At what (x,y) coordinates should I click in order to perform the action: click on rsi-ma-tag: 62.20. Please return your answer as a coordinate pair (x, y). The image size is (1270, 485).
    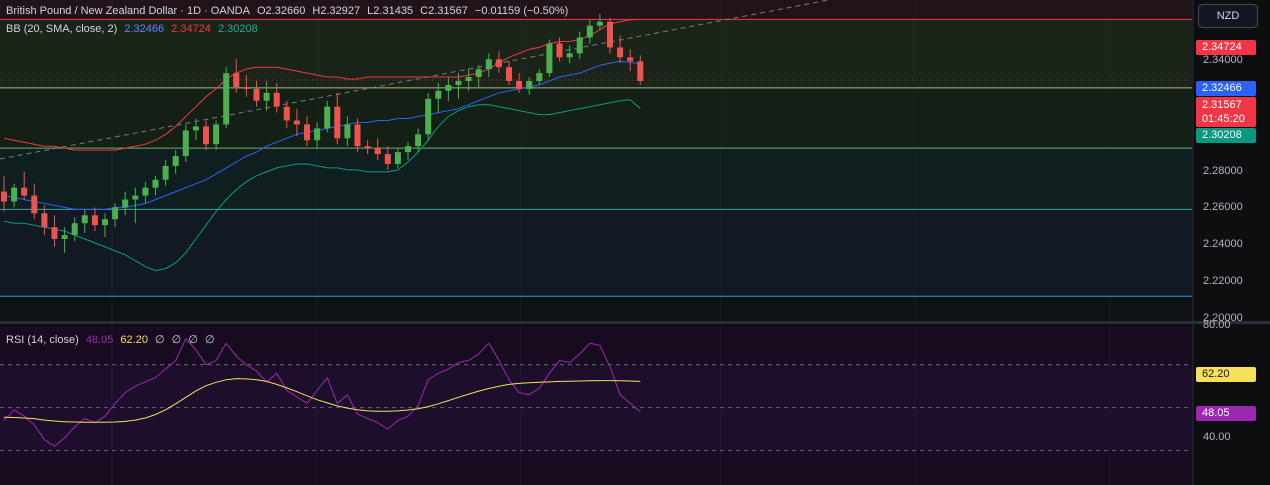
    Looking at the image, I should click on (1226, 374).